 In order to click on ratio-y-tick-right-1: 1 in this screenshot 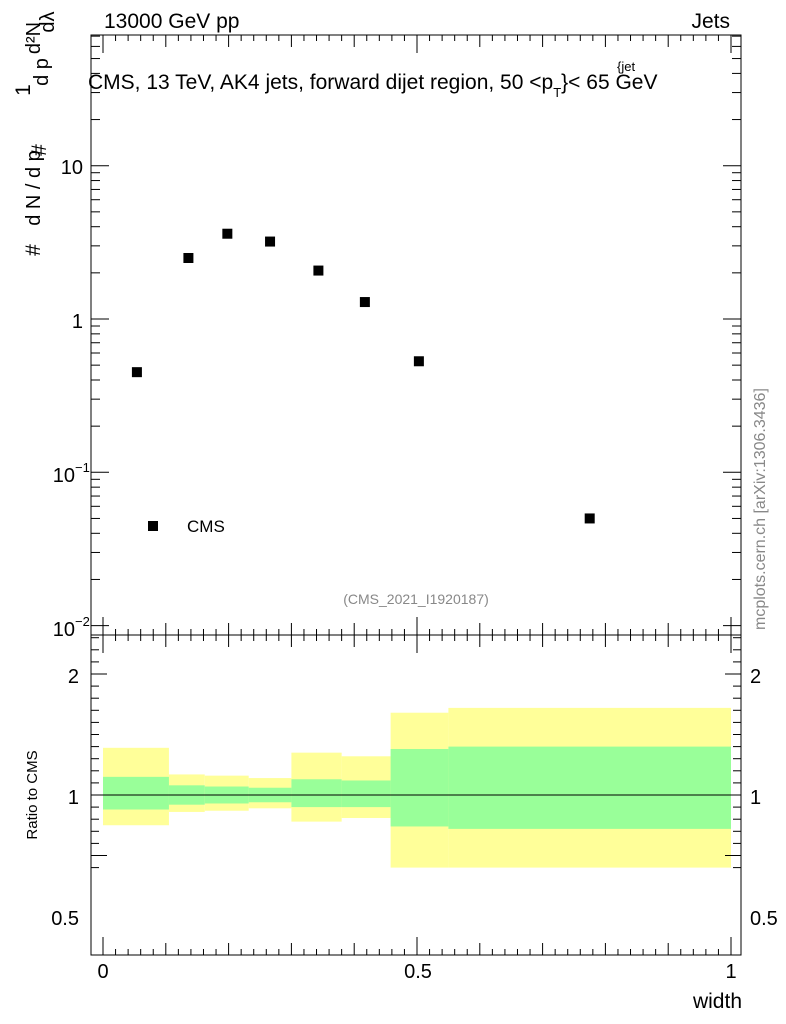, I will do `click(755, 798)`.